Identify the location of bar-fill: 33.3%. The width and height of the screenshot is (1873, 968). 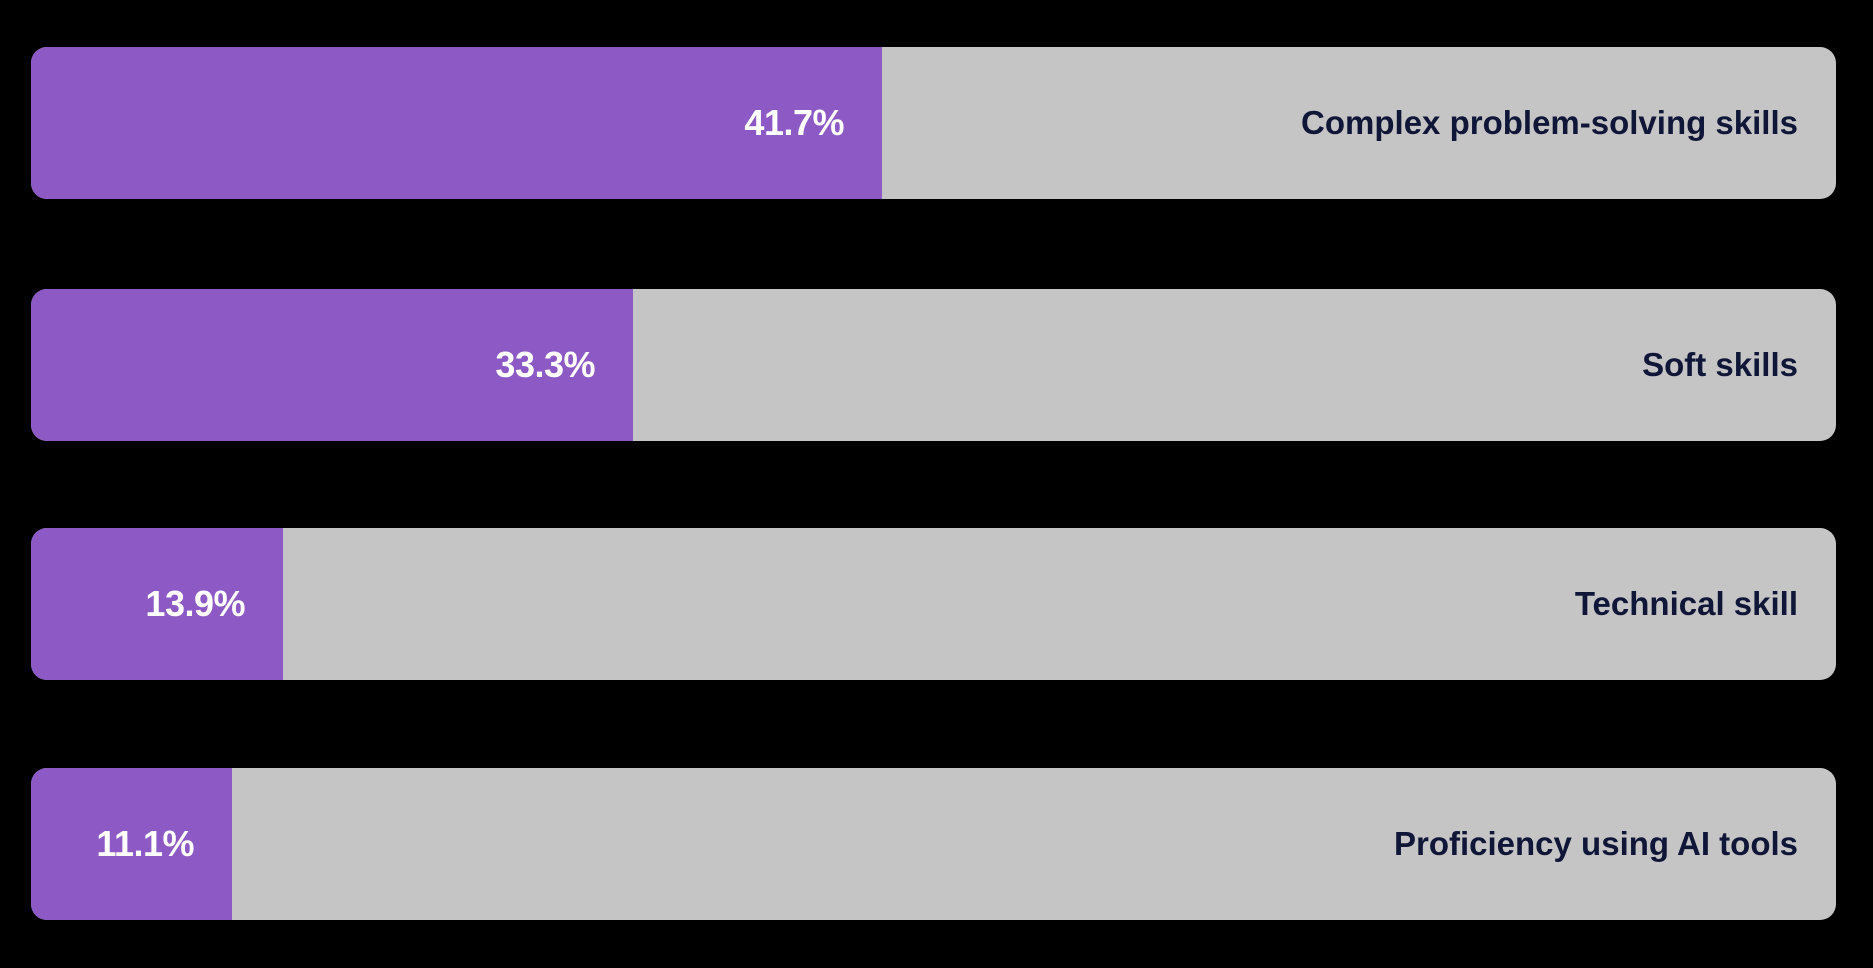
(332, 365).